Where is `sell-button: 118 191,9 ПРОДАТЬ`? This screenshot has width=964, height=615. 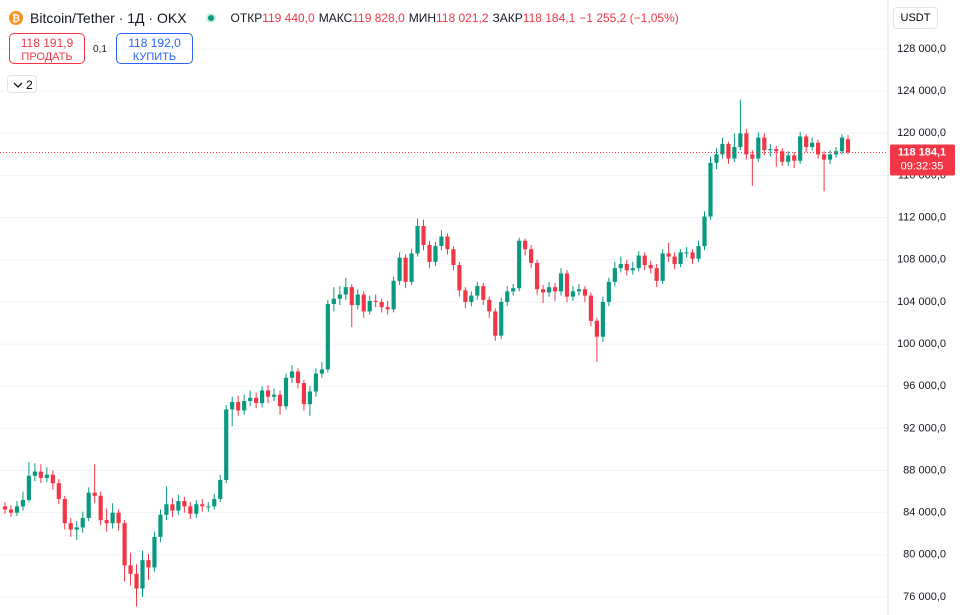
sell-button: 118 191,9 ПРОДАТЬ is located at coordinates (47, 48).